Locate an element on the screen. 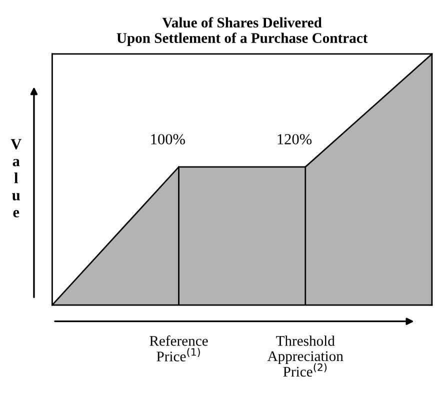 This screenshot has width=435, height=415. annotation: 100% is located at coordinates (168, 139).